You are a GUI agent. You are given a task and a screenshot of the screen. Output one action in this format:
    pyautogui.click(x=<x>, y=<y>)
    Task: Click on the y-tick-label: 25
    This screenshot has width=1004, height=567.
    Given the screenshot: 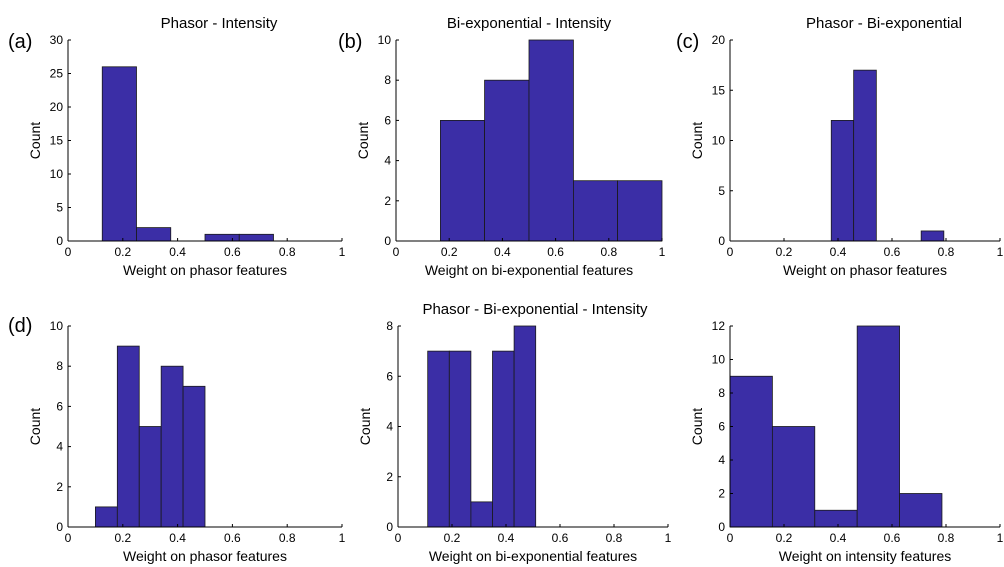 What is the action you would take?
    pyautogui.click(x=57, y=74)
    